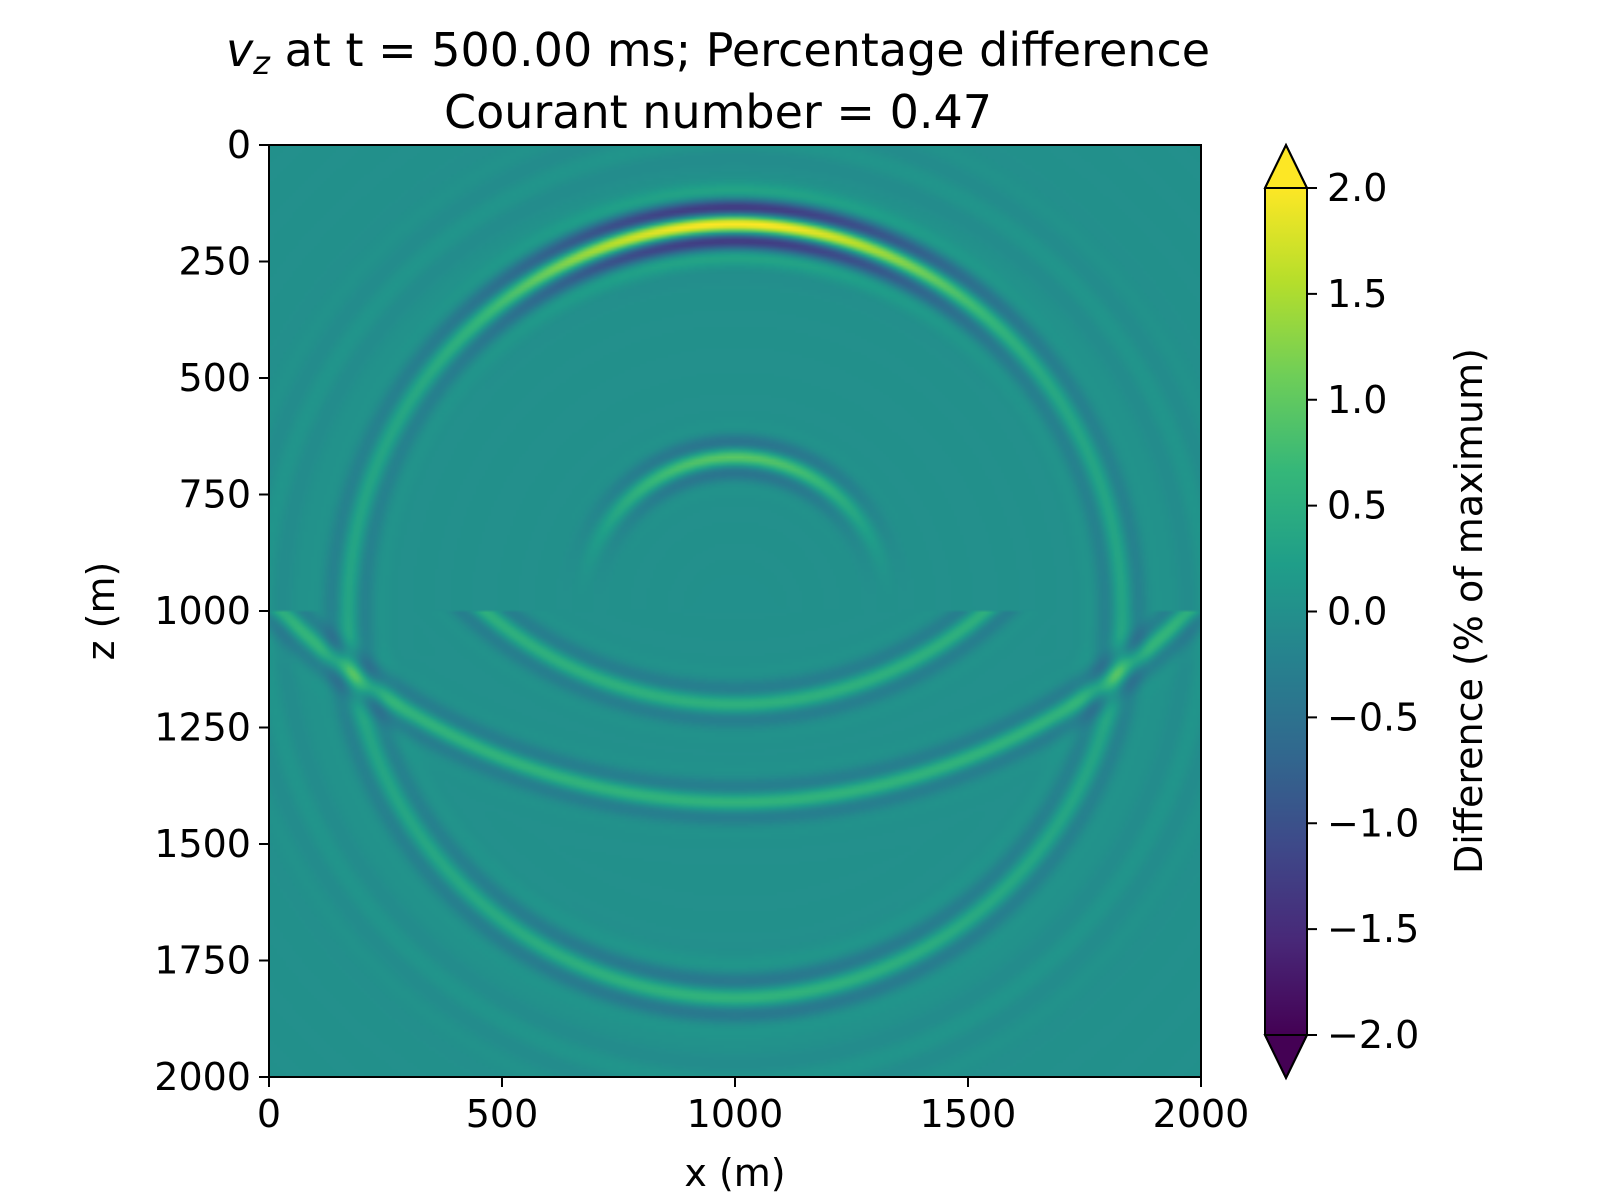 This screenshot has width=1600, height=1200. I want to click on colorbar-tick-label: 0.5, so click(1357, 506).